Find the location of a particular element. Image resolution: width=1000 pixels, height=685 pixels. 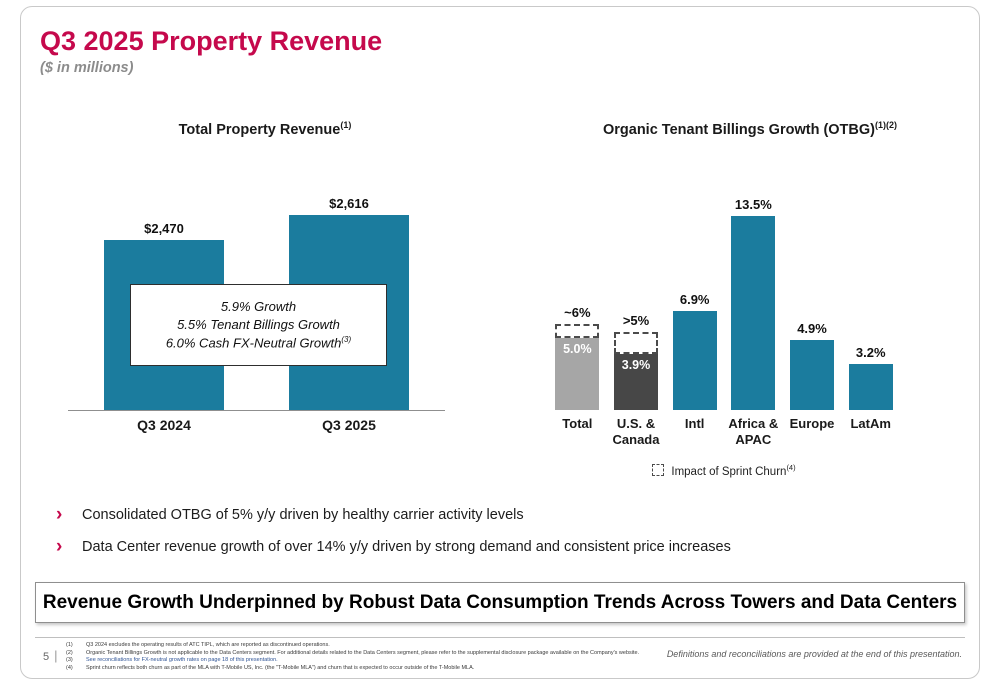

bar-value-label: 6.9% is located at coordinates (694, 299).